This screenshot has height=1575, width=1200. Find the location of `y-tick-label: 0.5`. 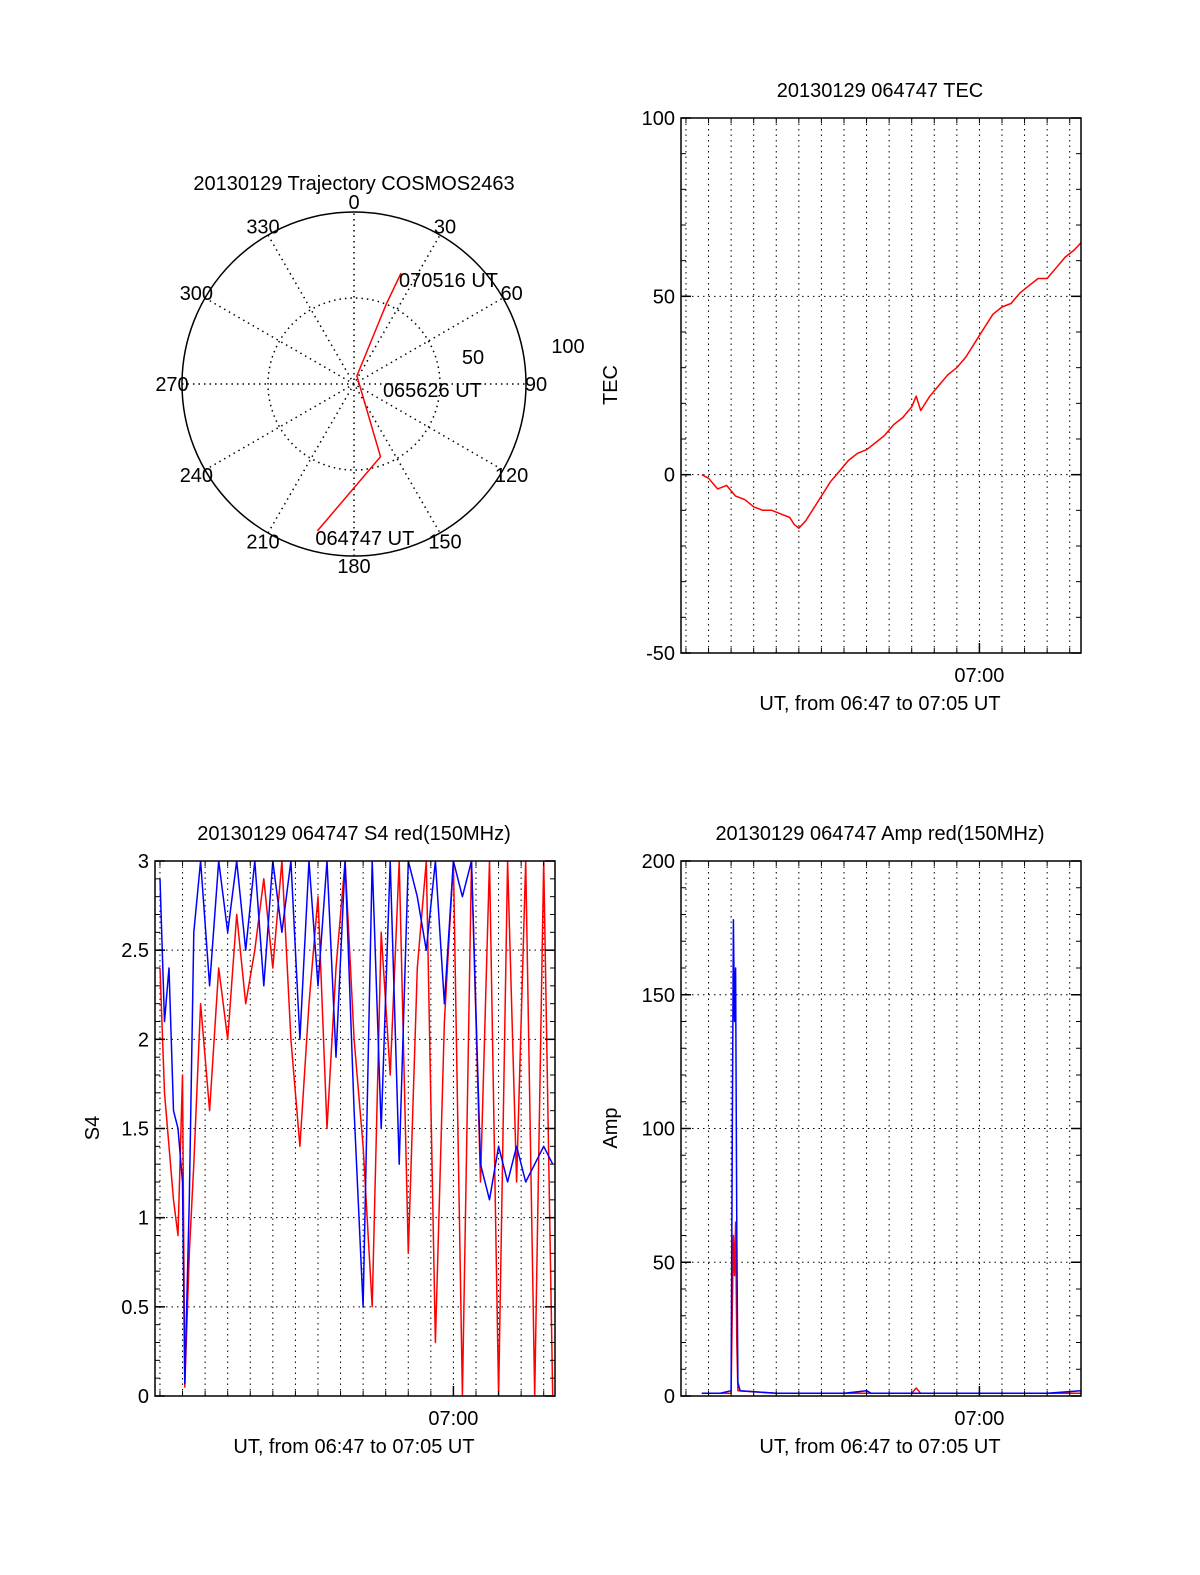

y-tick-label: 0.5 is located at coordinates (135, 1308).